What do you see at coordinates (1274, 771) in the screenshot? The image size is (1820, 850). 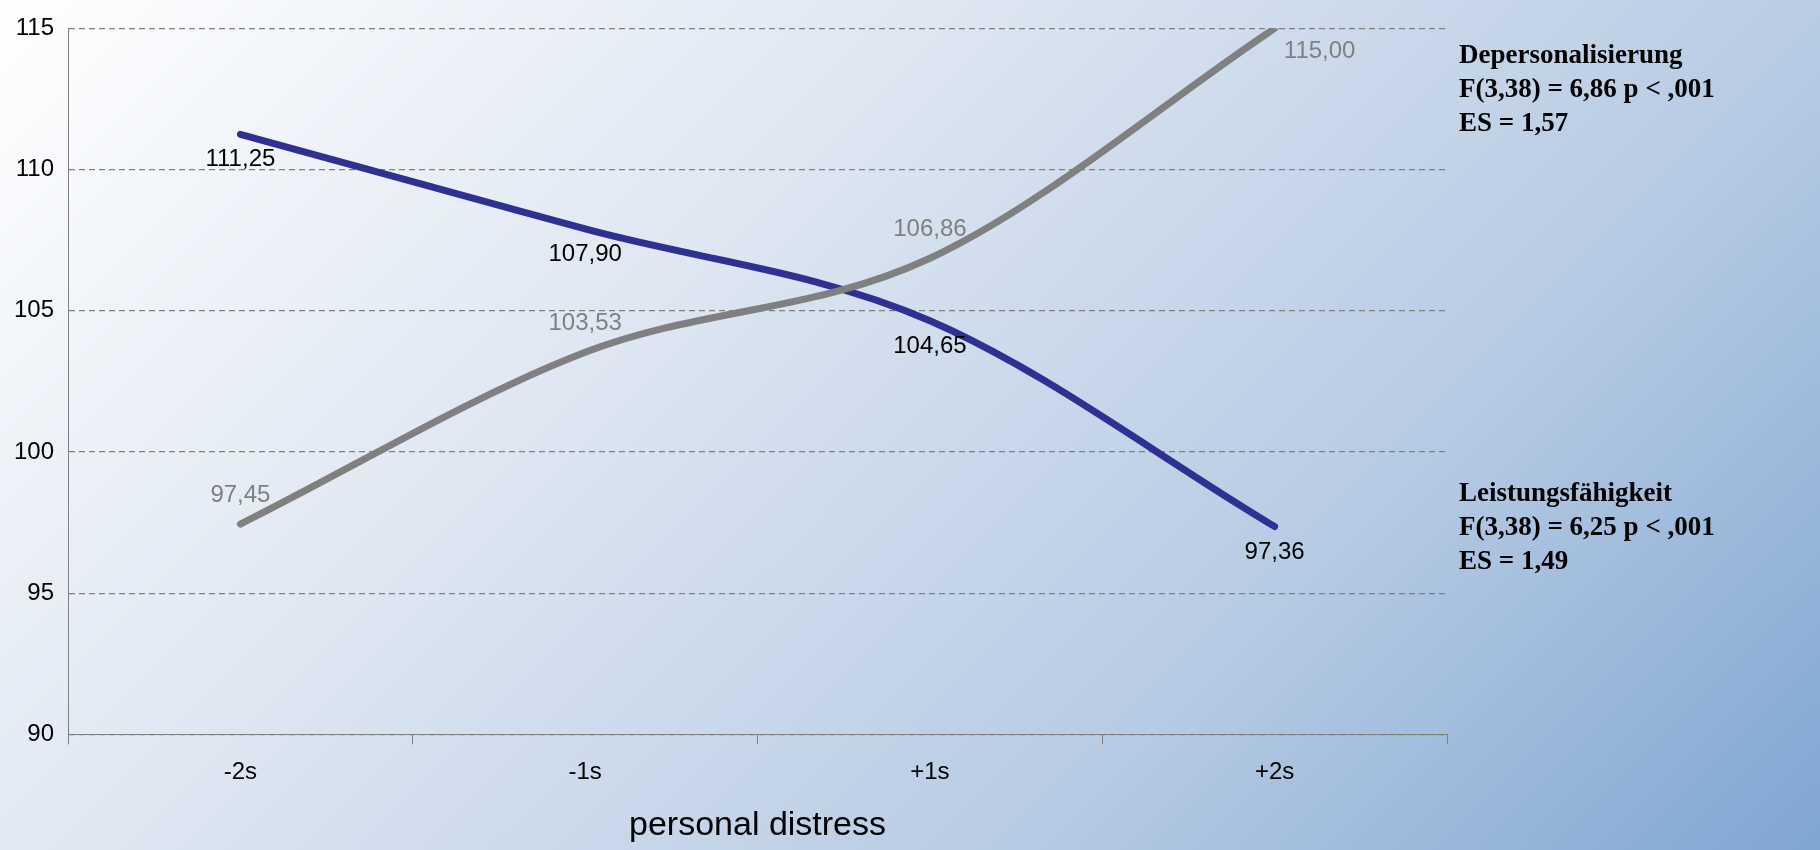 I see `x-tick-label: +2s` at bounding box center [1274, 771].